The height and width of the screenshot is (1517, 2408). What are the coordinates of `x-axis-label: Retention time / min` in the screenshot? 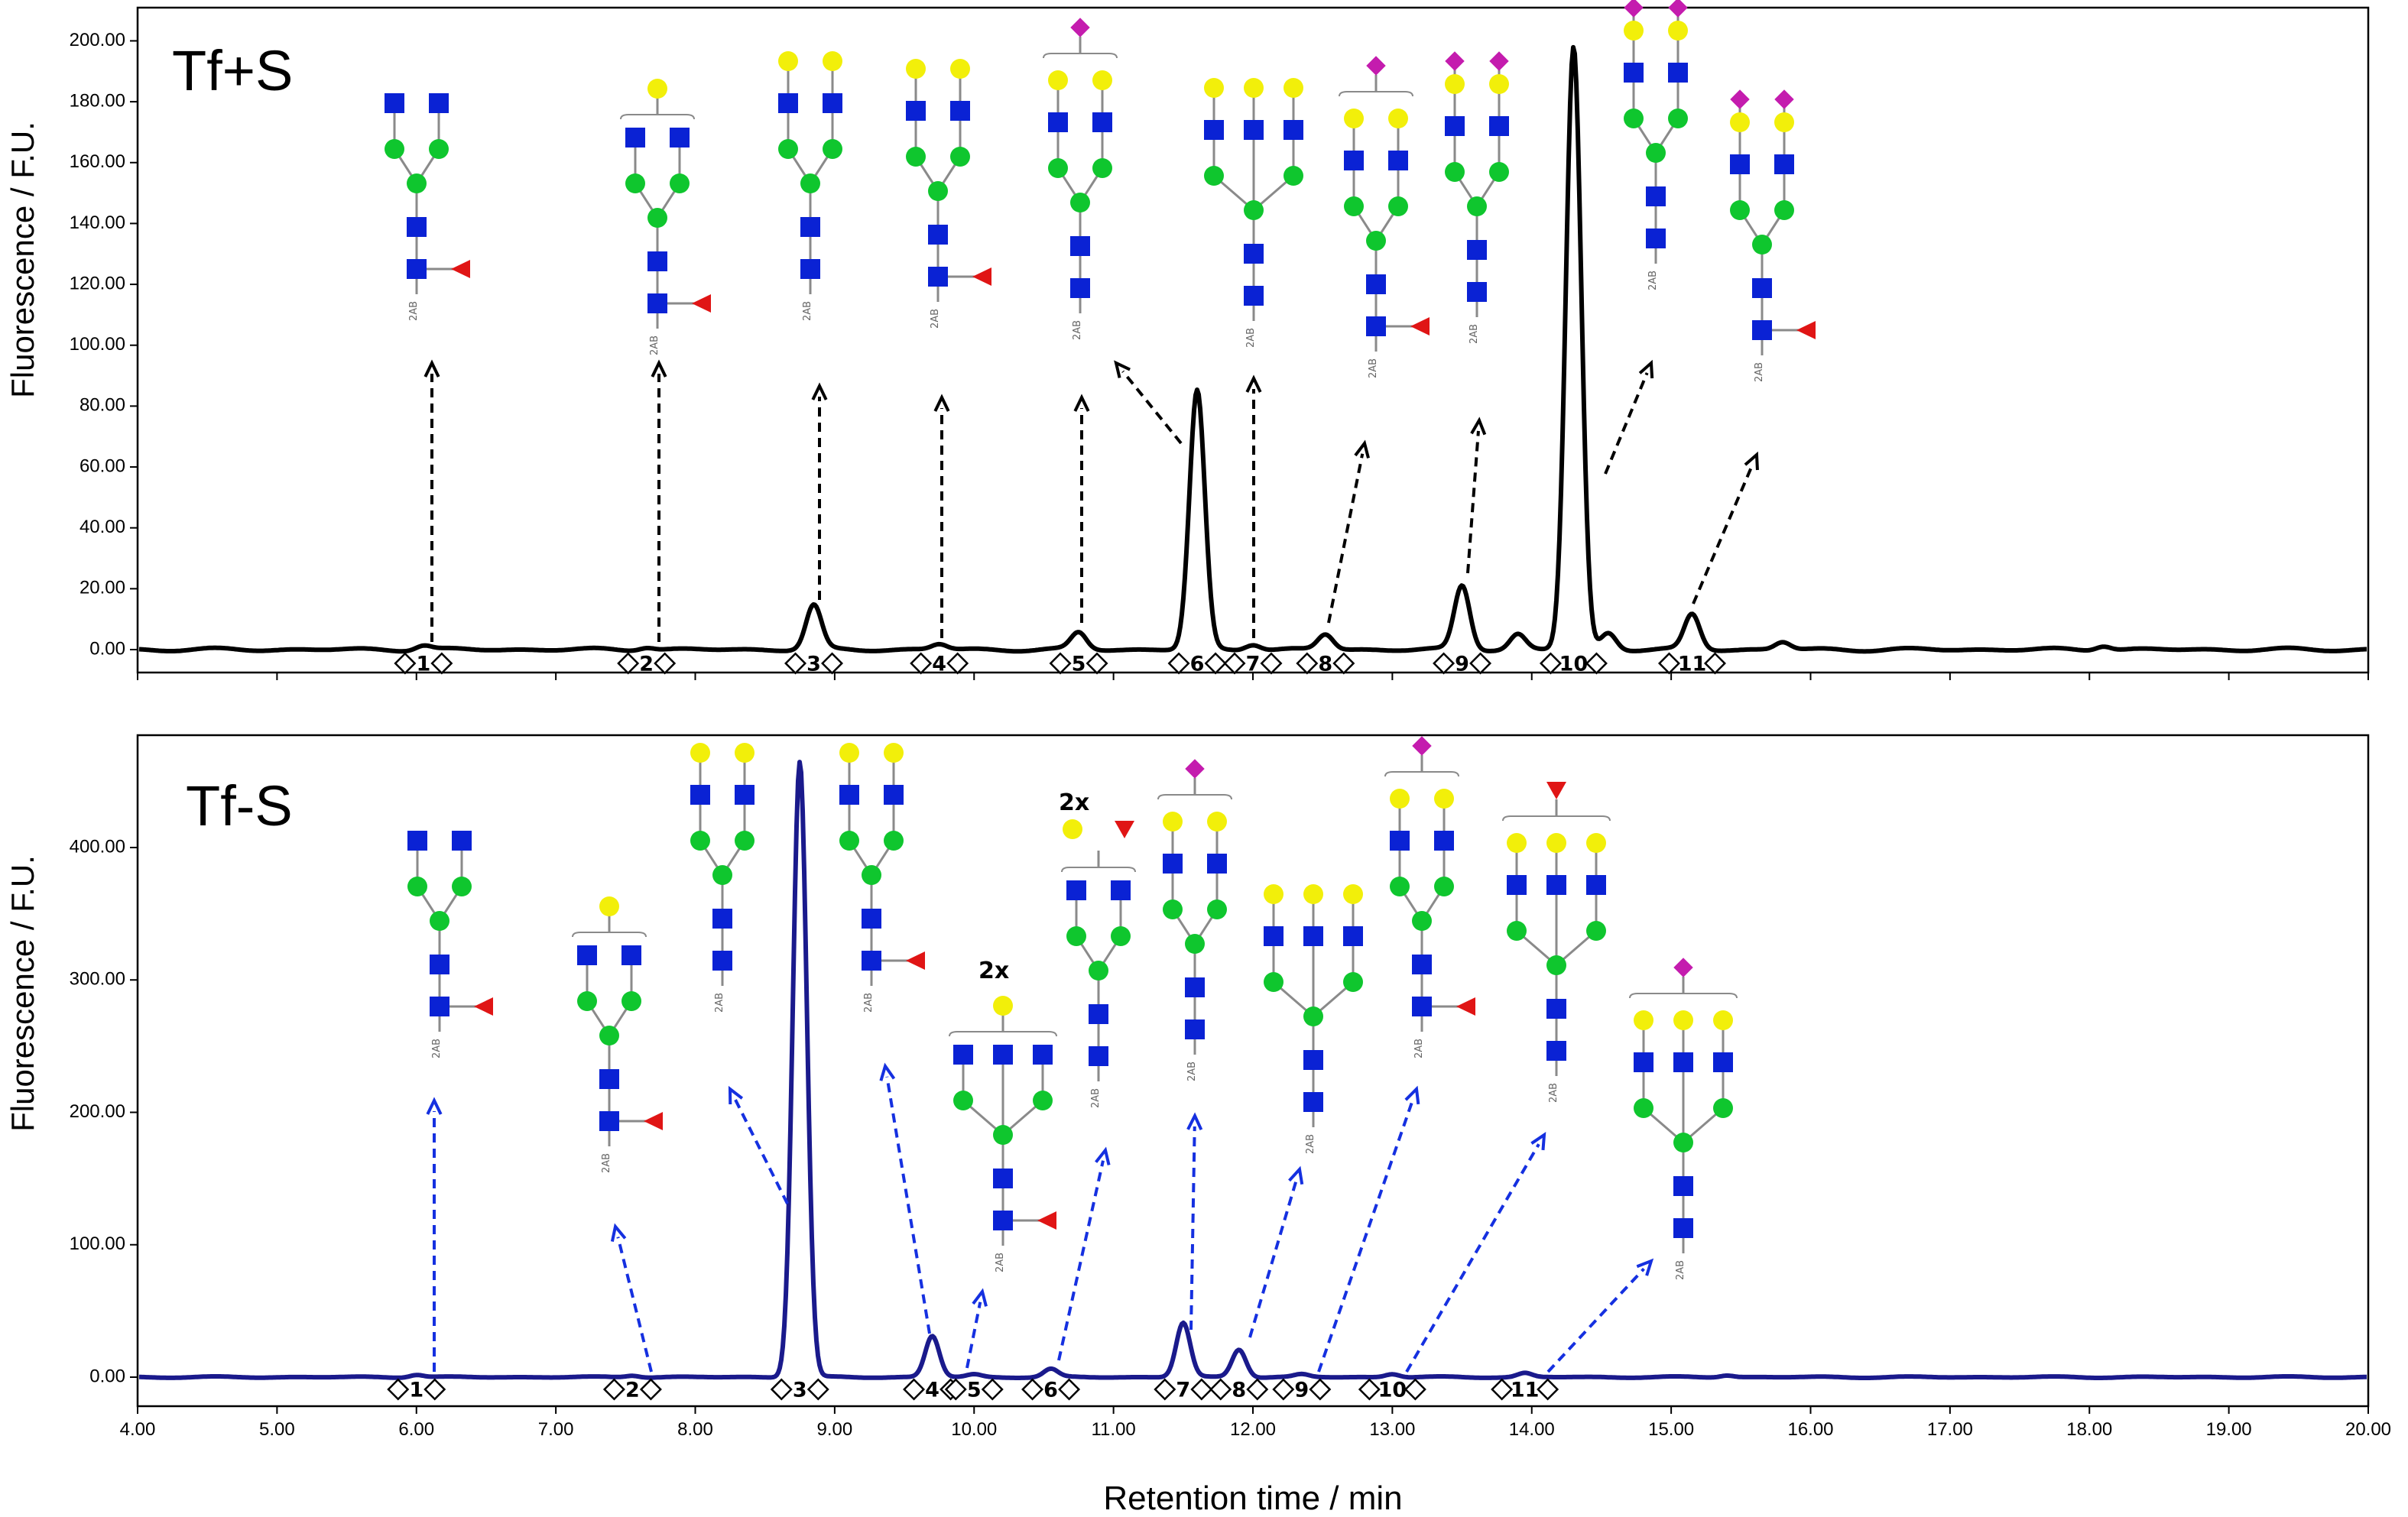 It's located at (1253, 1498).